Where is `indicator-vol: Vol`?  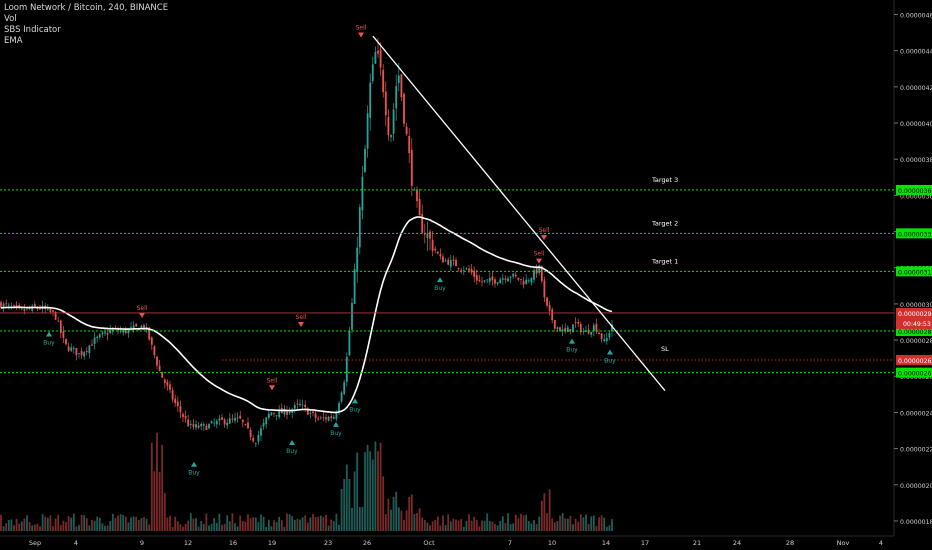
indicator-vol: Vol is located at coordinates (10, 19).